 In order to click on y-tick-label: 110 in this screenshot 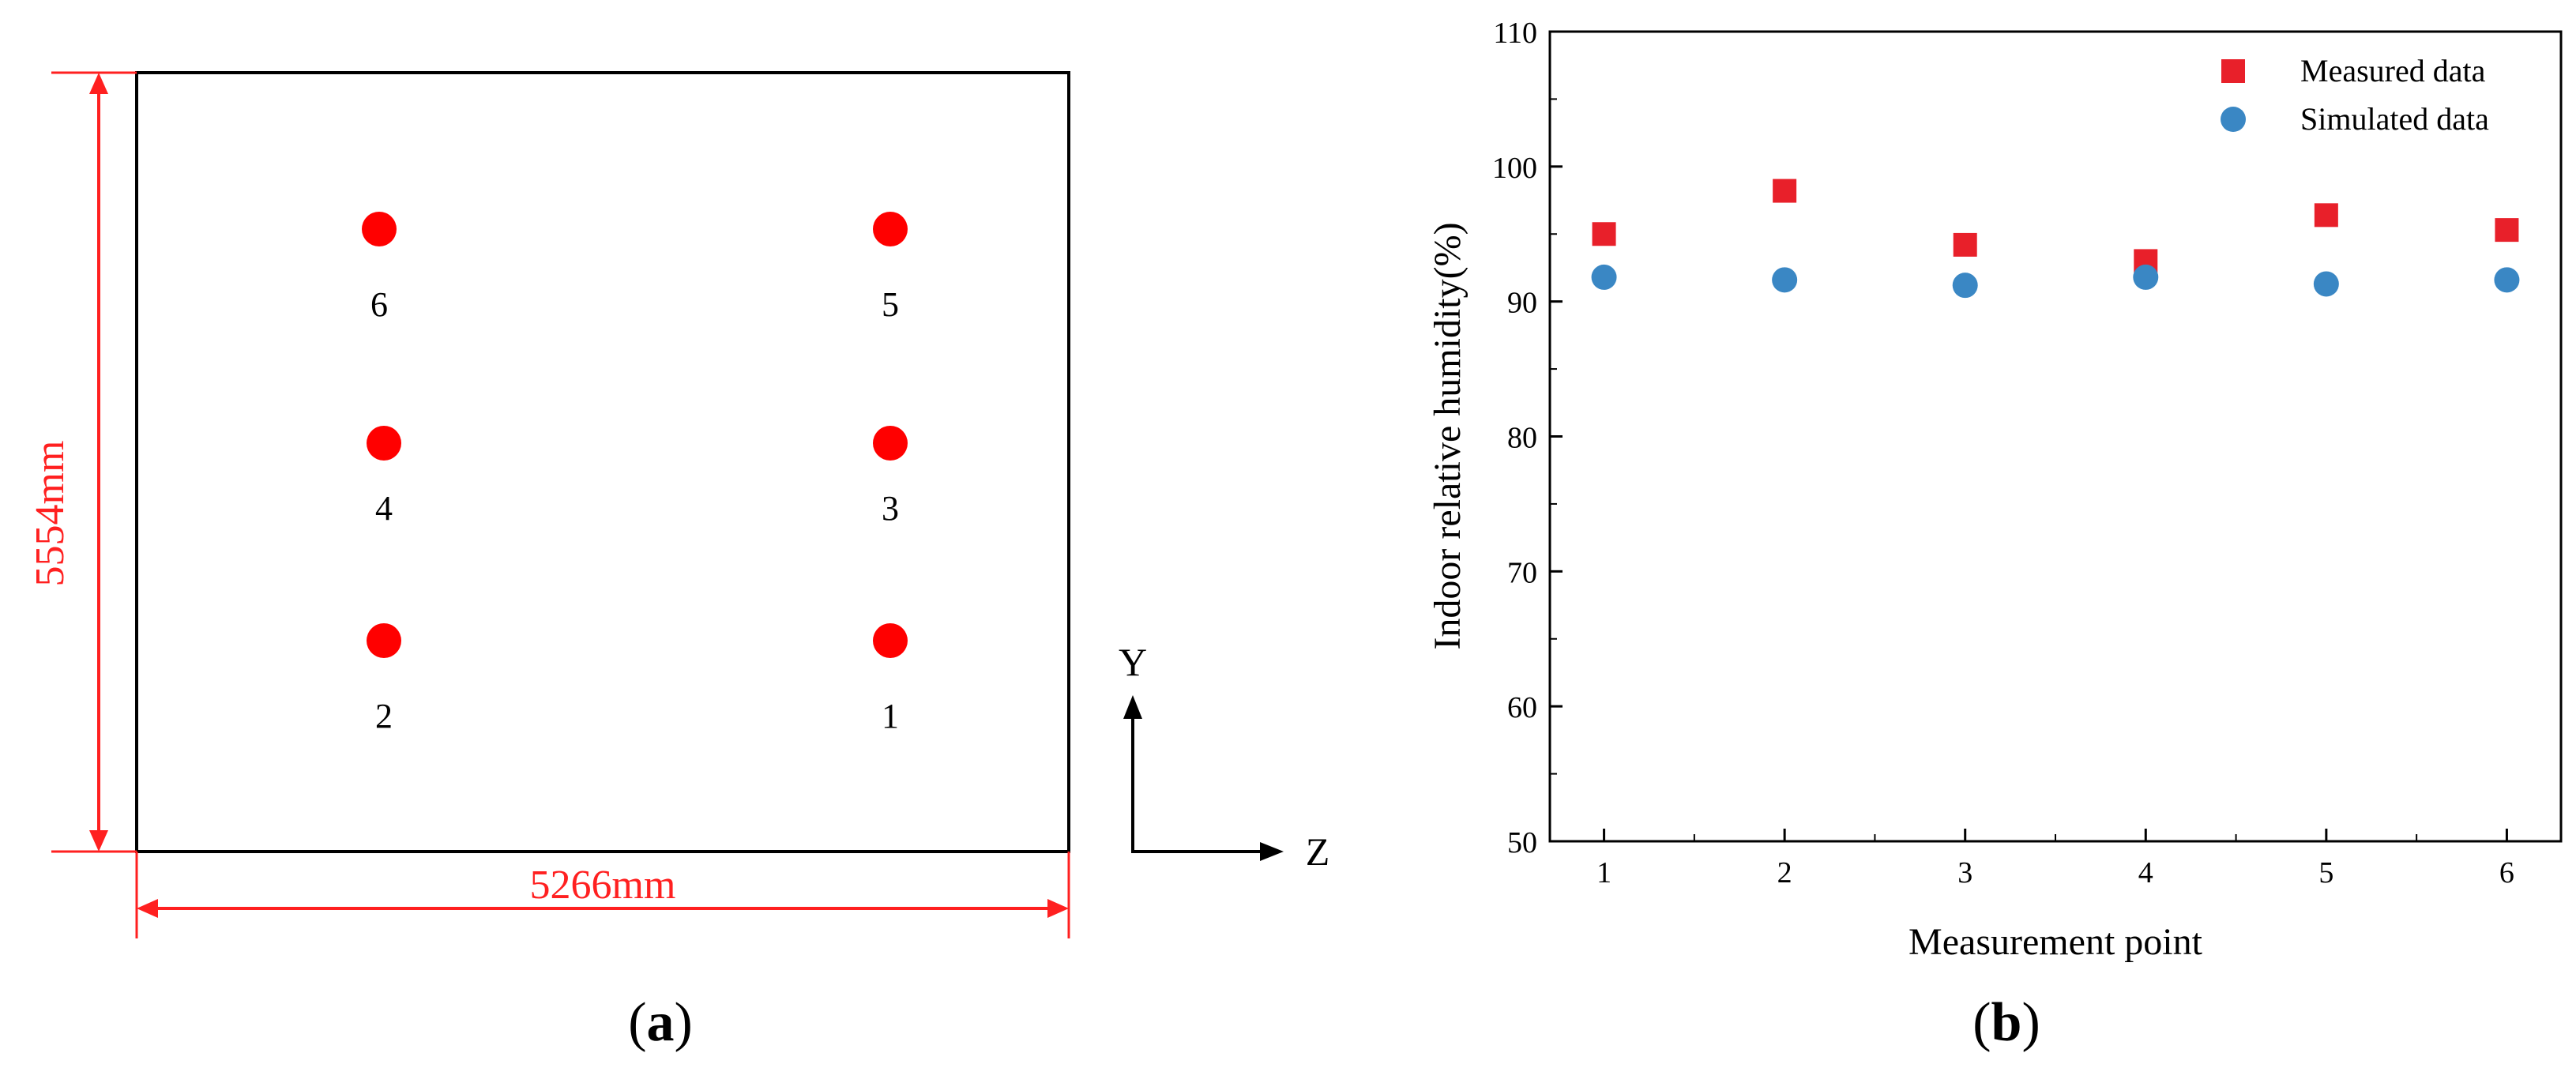, I will do `click(1515, 33)`.